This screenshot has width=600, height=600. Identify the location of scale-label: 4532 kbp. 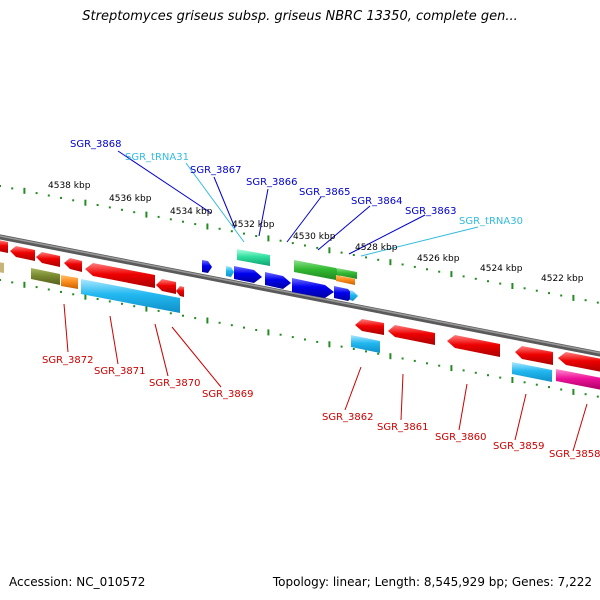
(253, 225).